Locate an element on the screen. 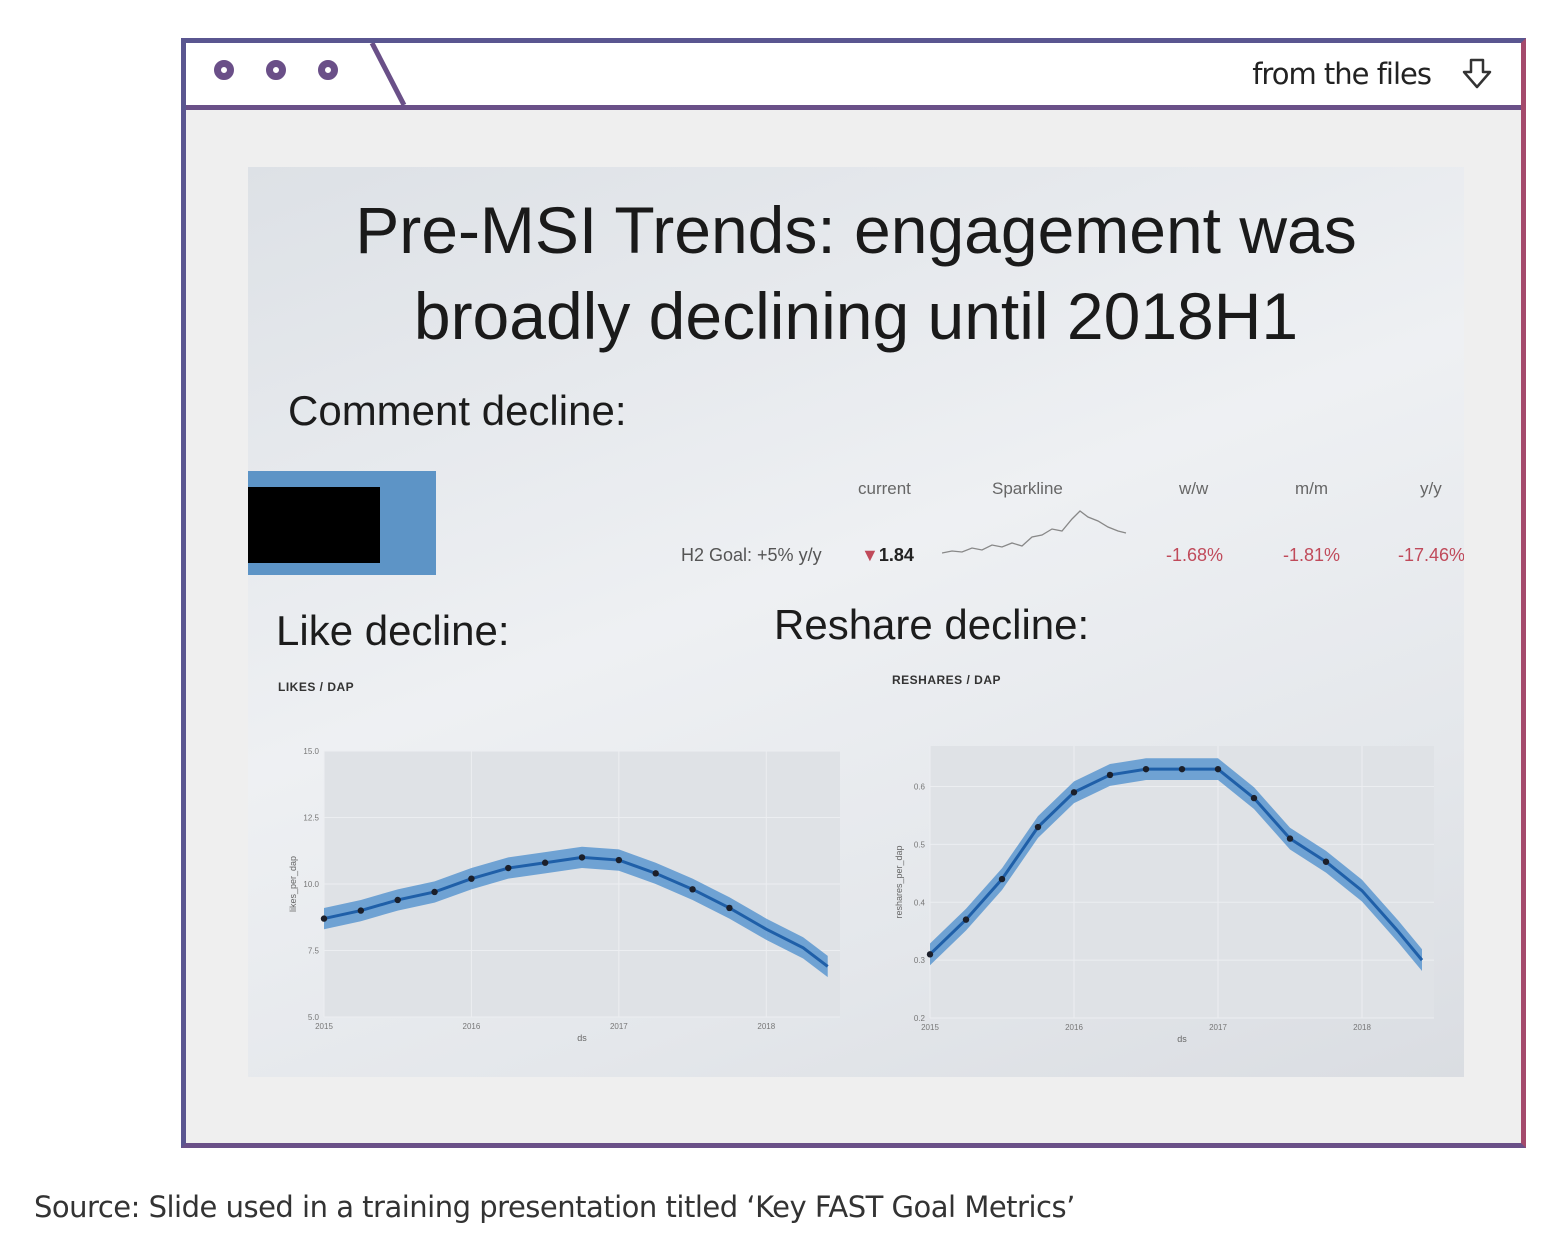 The height and width of the screenshot is (1244, 1556). files-label: from the files is located at coordinates (1342, 74).